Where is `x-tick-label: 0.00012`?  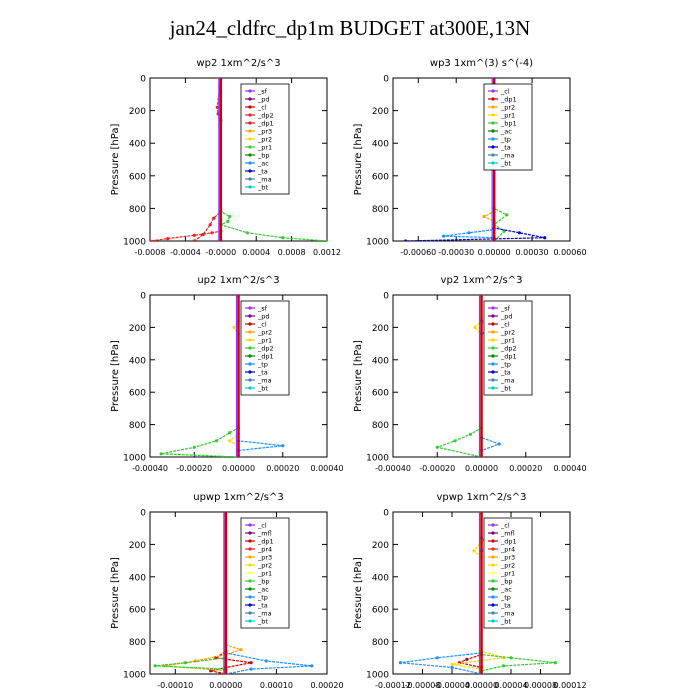
x-tick-label: 0.00012 is located at coordinates (569, 685).